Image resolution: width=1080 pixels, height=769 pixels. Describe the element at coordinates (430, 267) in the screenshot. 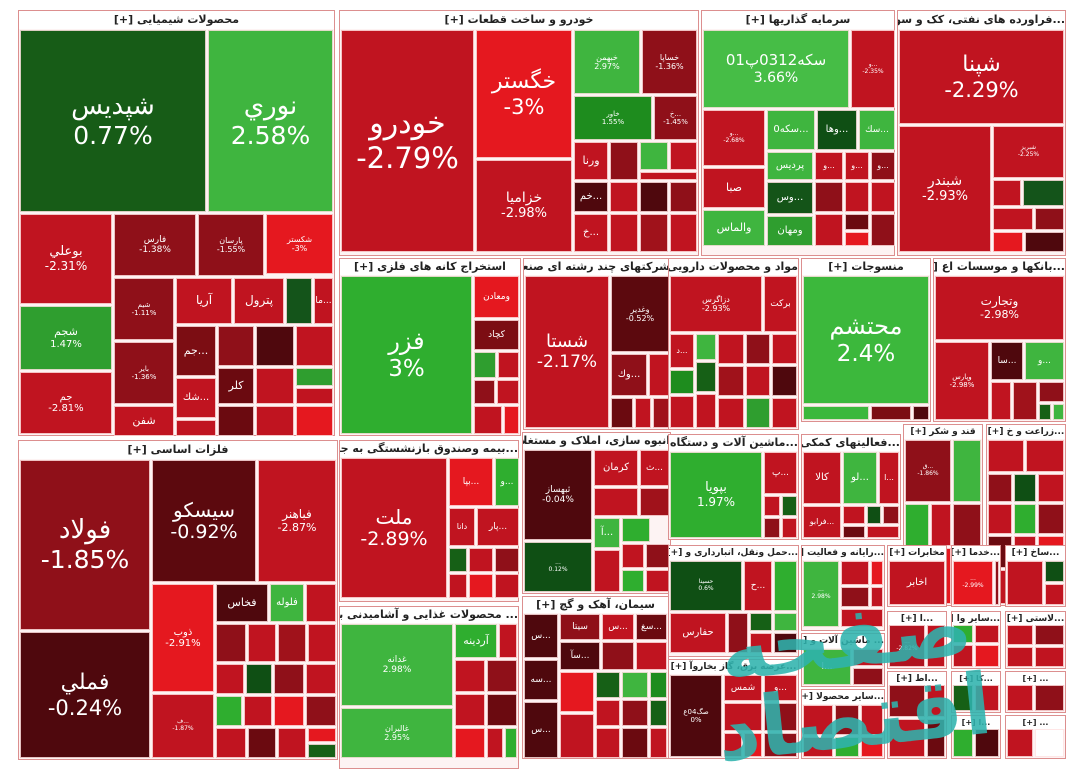

I see `sector-header: استخراج کانه های فلزی [+]` at that location.